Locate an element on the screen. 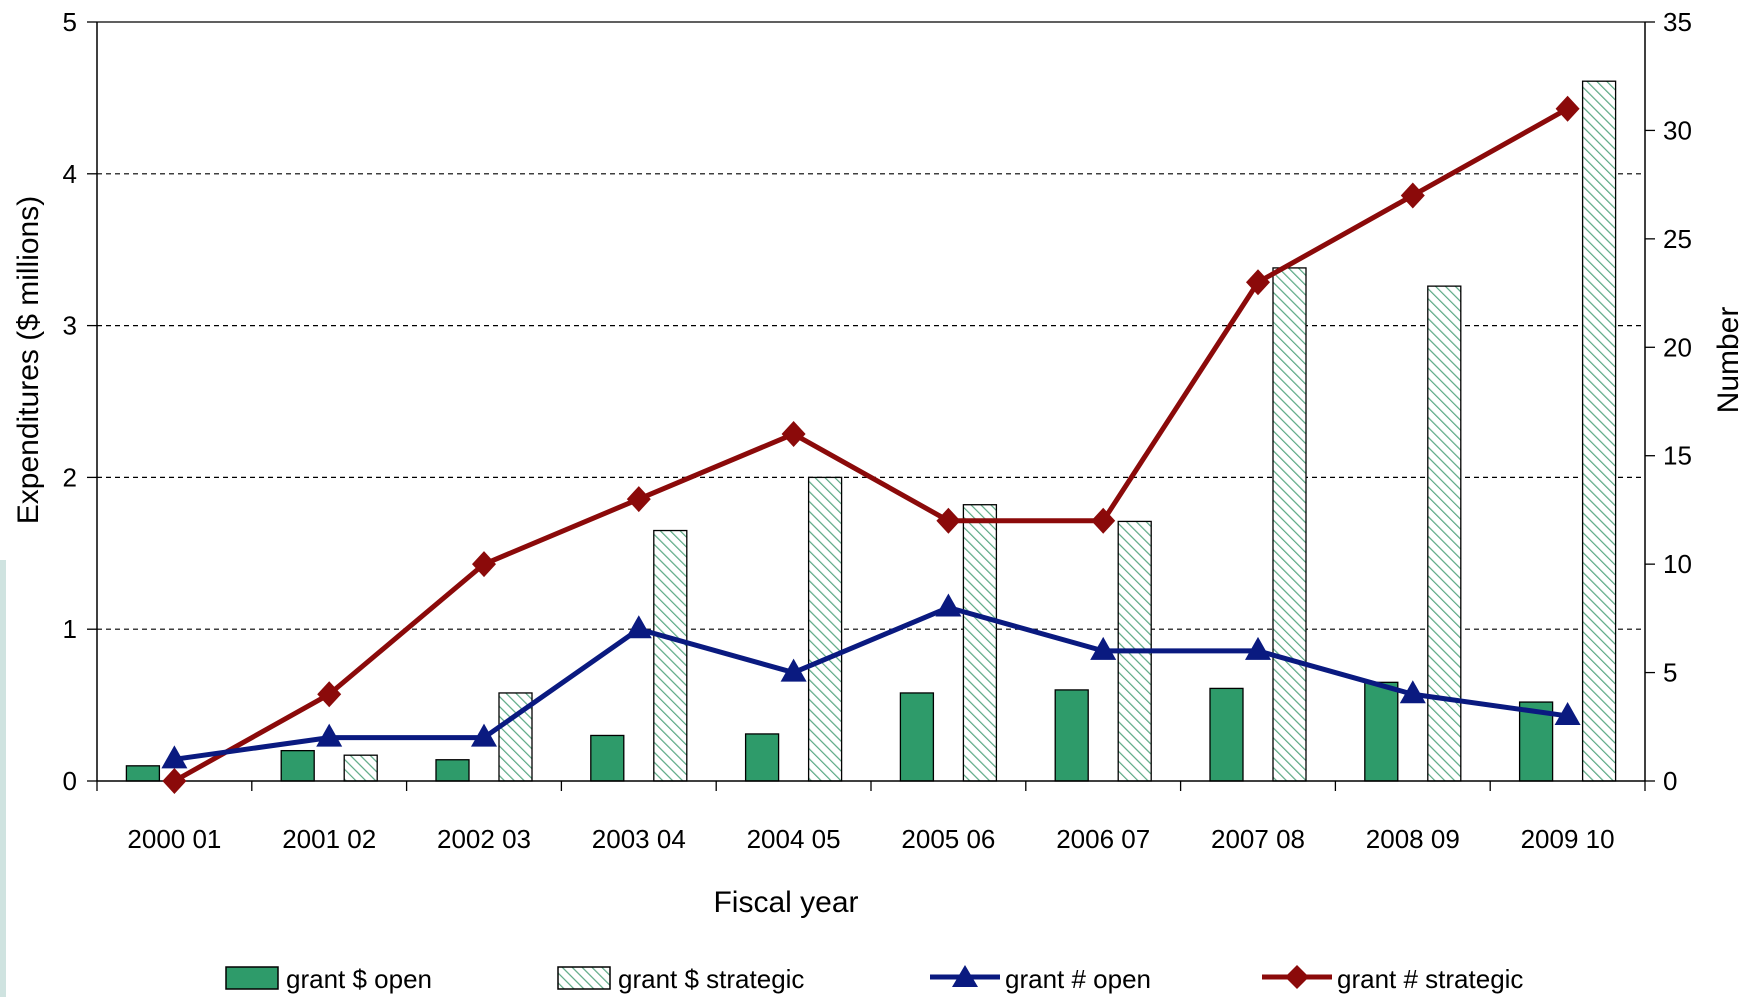  category-label: 2007 08 is located at coordinates (1258, 839).